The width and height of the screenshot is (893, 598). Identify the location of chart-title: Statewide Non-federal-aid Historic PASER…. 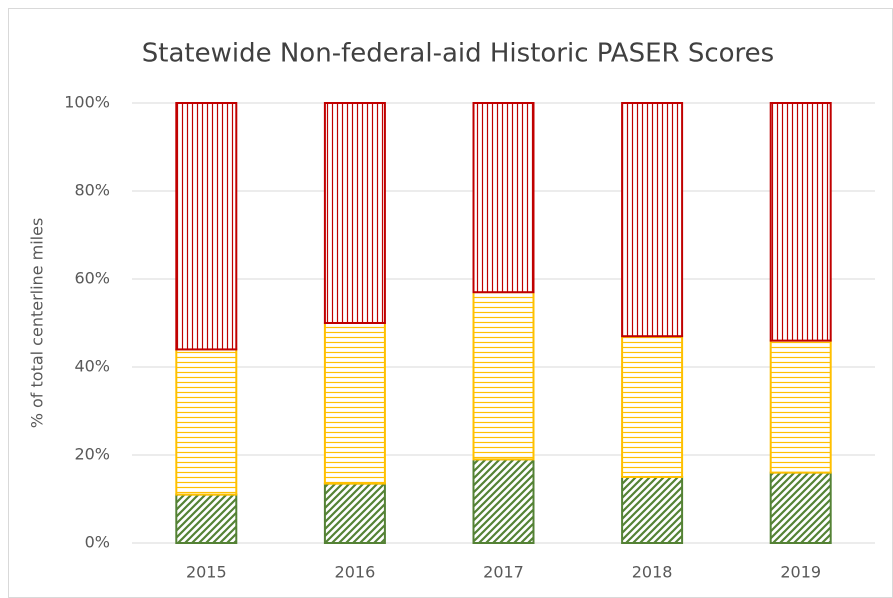
(458, 54).